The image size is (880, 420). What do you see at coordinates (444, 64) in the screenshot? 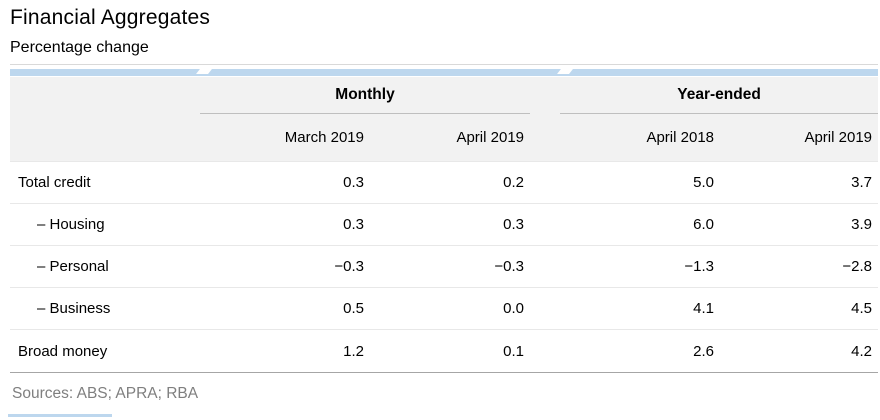
I see `subtitle-divider` at bounding box center [444, 64].